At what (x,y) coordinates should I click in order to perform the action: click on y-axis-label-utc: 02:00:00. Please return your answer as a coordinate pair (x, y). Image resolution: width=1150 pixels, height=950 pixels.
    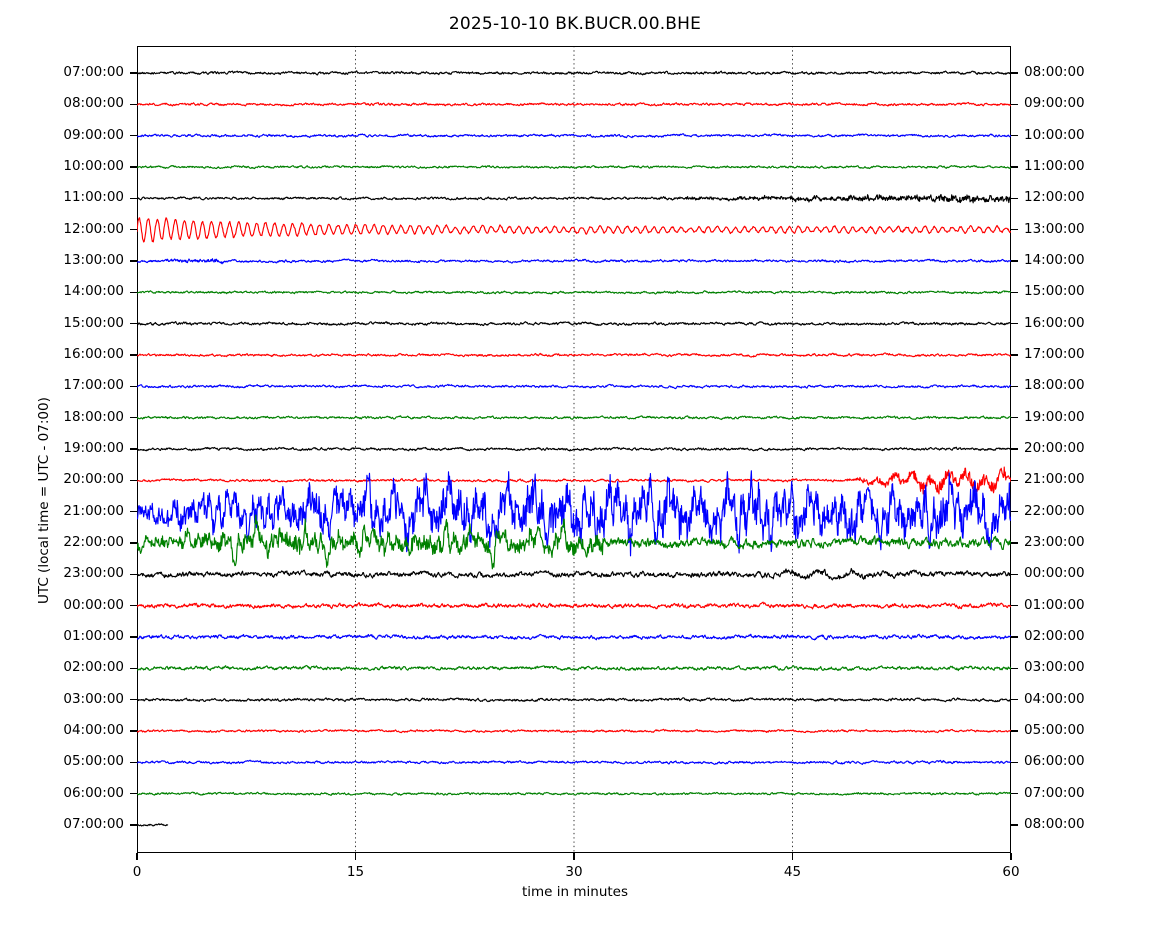
    Looking at the image, I should click on (93, 667).